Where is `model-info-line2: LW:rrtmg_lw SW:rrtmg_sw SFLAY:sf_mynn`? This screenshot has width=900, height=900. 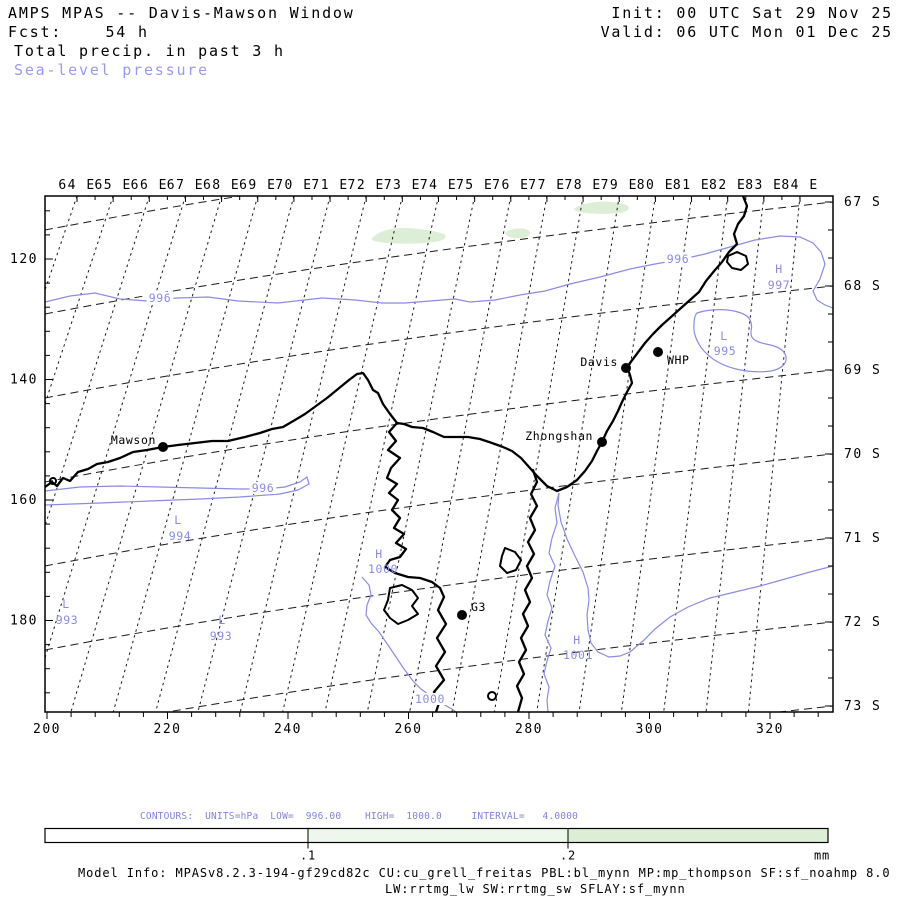
model-info-line2: LW:rrtmg_lw SW:rrtmg_sw SFLAY:sf_mynn is located at coordinates (535, 889).